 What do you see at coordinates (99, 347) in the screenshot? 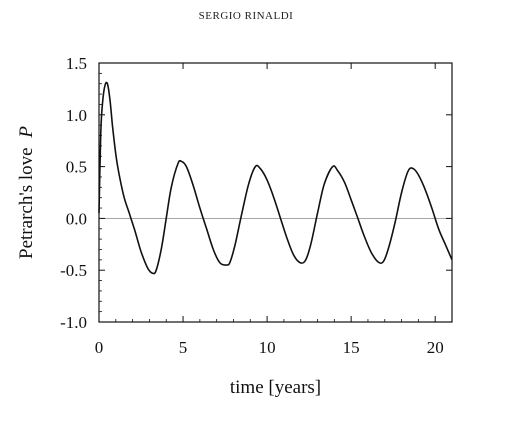
I see `x-tick-label: 0` at bounding box center [99, 347].